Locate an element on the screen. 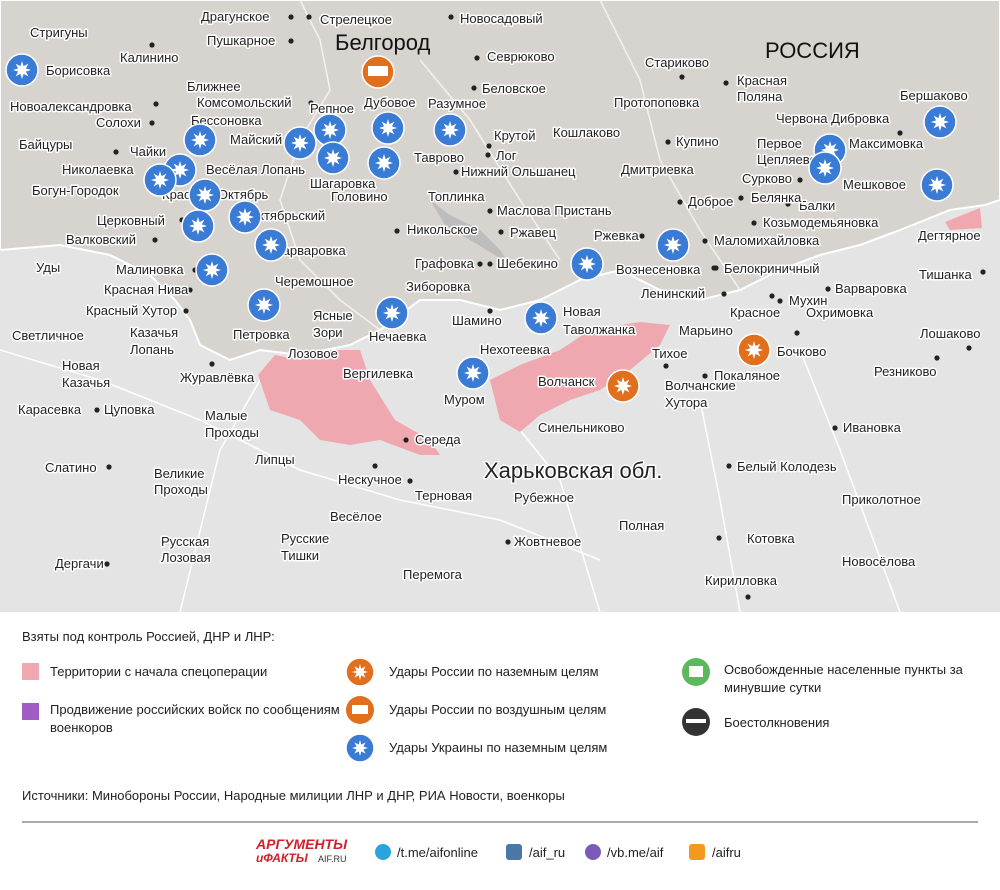  place-label: Борисовка is located at coordinates (78, 70).